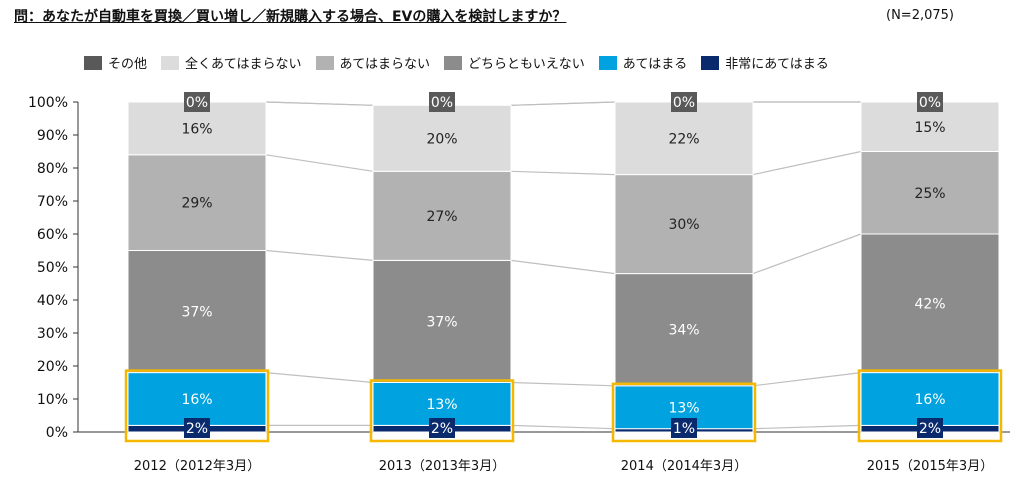 The image size is (1024, 487). Describe the element at coordinates (197, 466) in the screenshot. I see `x-tick-label: 2012（2012年3月）` at that location.